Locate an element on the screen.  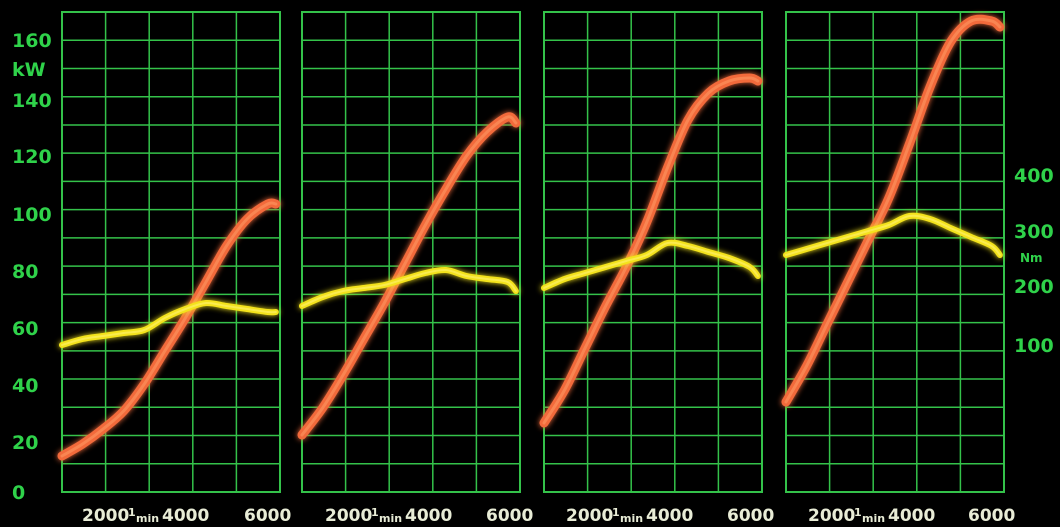
right-axis-tick: 400 is located at coordinates (1034, 176).